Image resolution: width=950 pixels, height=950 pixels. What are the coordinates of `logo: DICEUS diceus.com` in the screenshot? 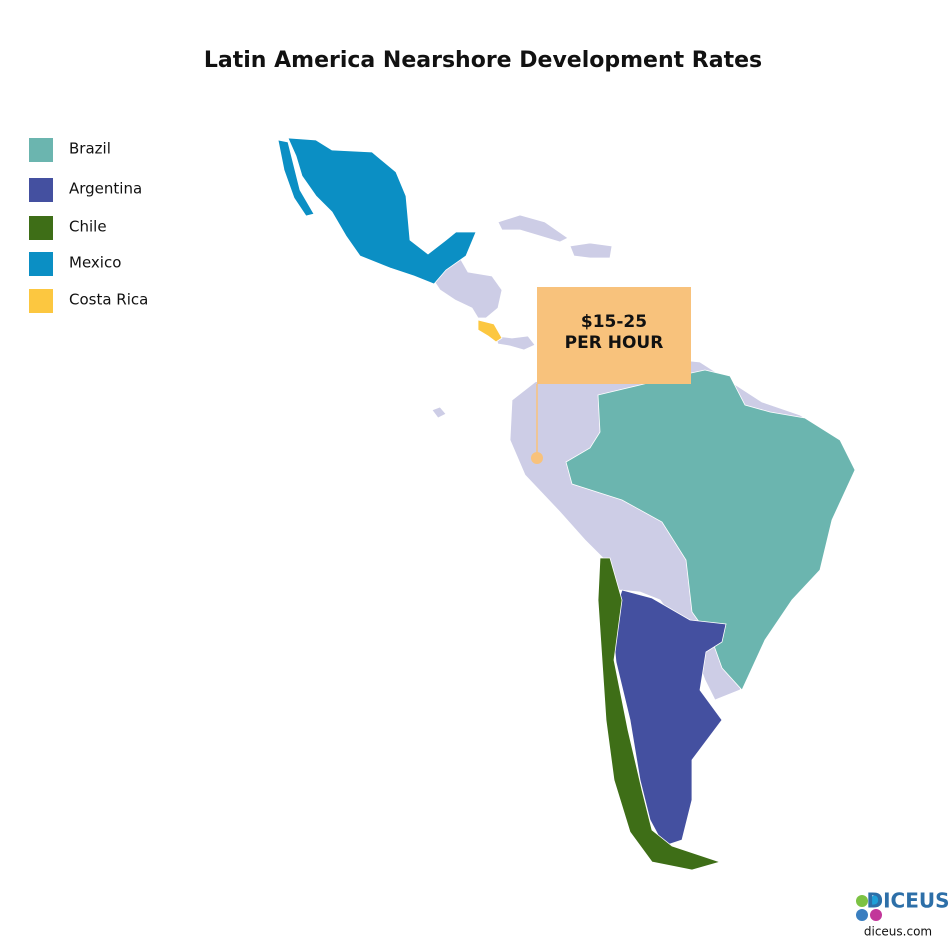 It's located at (903, 914).